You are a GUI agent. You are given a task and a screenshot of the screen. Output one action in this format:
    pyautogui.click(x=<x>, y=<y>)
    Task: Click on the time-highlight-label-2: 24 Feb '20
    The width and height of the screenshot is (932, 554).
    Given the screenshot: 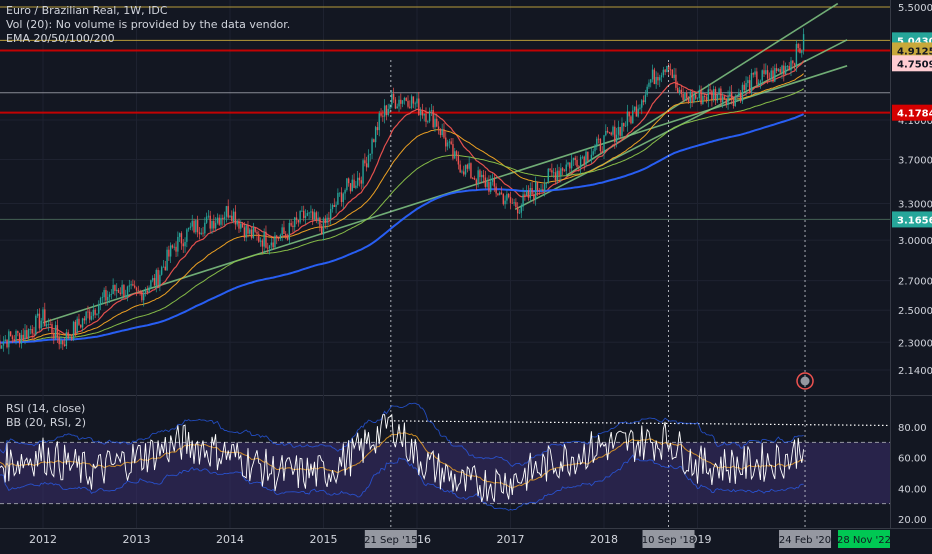 What is the action you would take?
    pyautogui.click(x=805, y=540)
    